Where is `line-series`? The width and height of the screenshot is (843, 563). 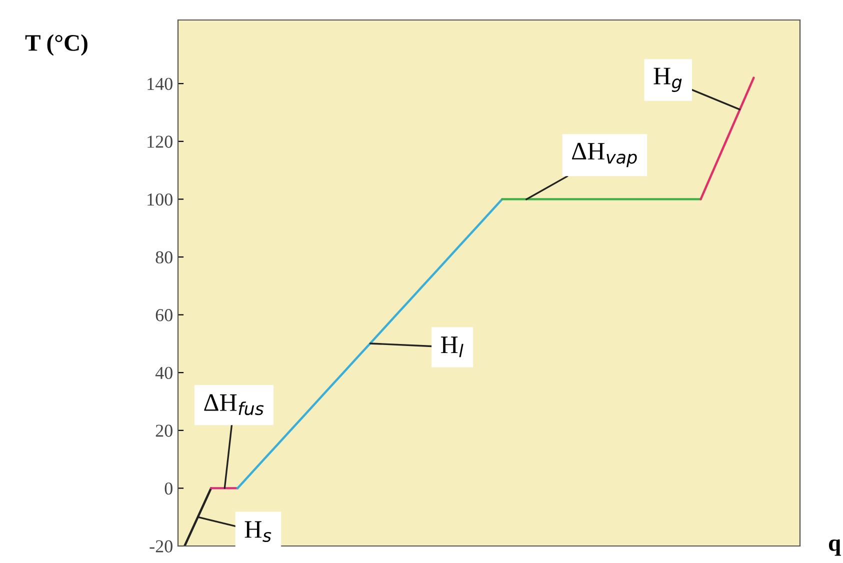 line-series is located at coordinates (727, 138).